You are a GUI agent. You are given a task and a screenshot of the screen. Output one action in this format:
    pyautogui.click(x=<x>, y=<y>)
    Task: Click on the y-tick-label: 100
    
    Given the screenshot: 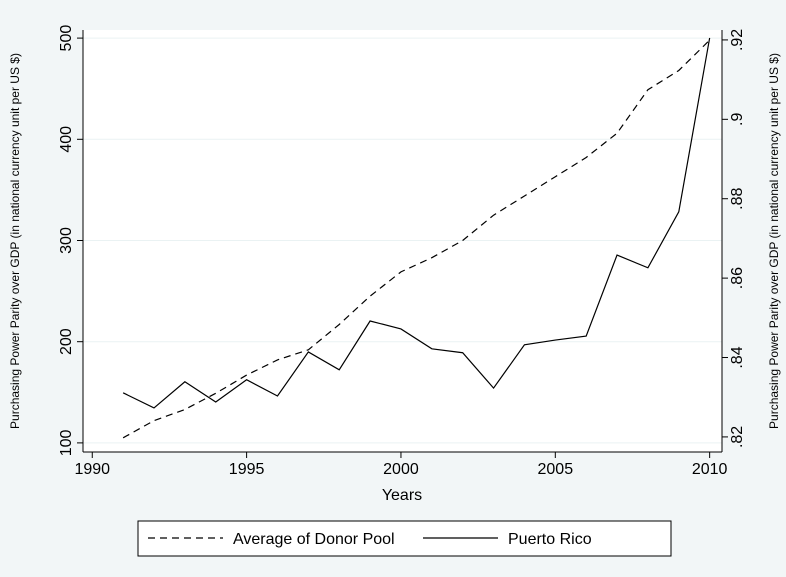 What is the action you would take?
    pyautogui.click(x=66, y=442)
    